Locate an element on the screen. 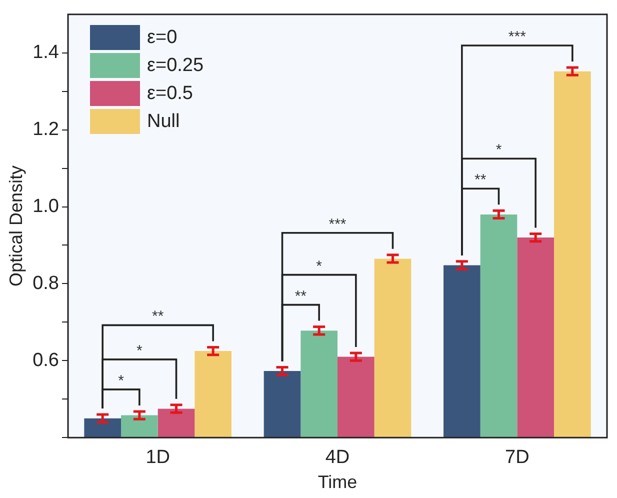  x-tick-label: 4D is located at coordinates (337, 457).